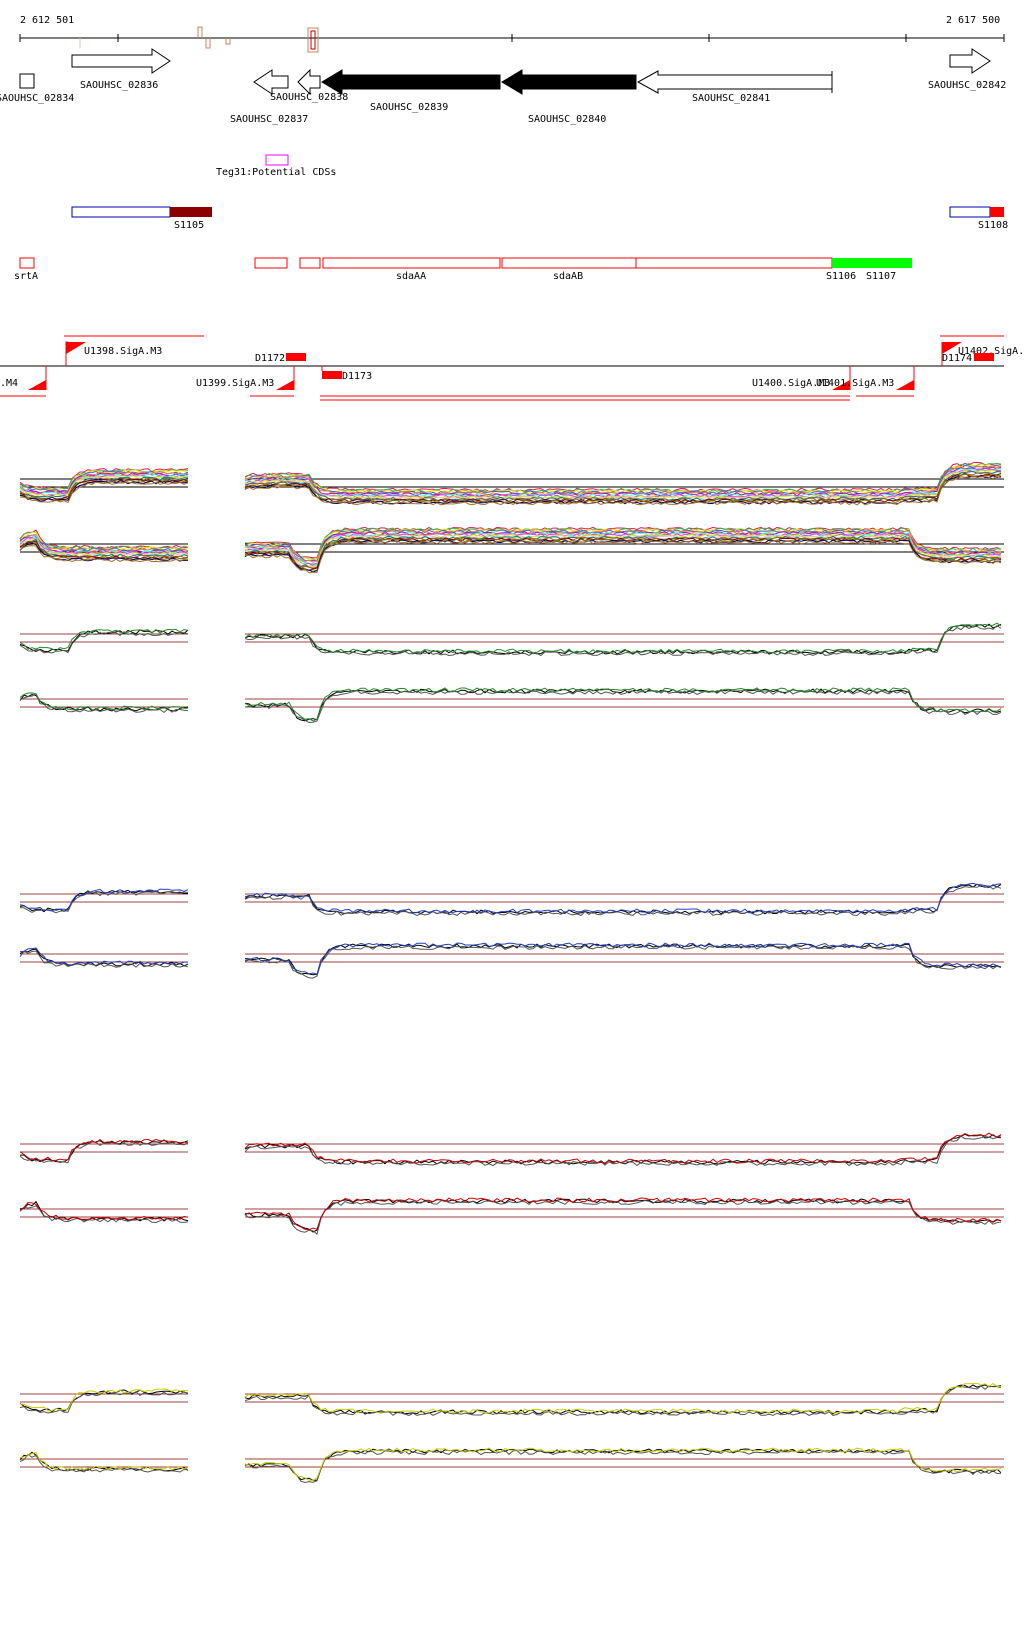 The height and width of the screenshot is (1640, 1024). I want to click on potential-cds-box, so click(277, 160).